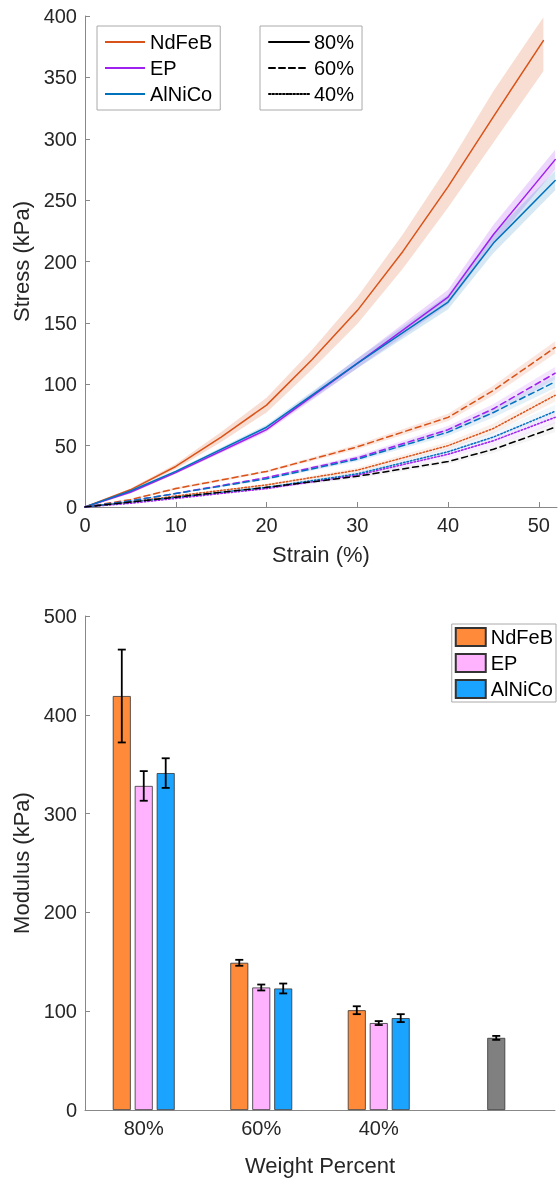 Image resolution: width=558 pixels, height=1184 pixels. What do you see at coordinates (261, 1128) in the screenshot?
I see `x-tick-label: 60%` at bounding box center [261, 1128].